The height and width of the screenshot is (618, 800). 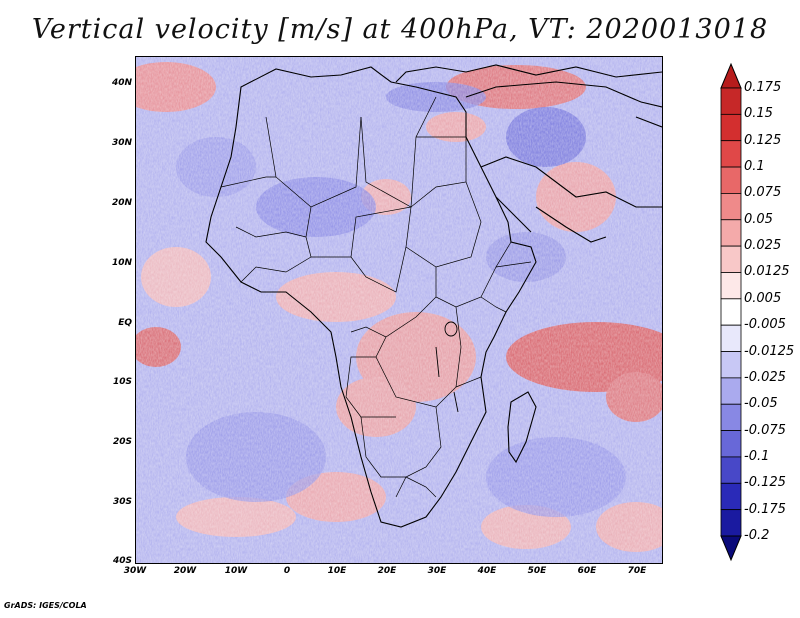 What do you see at coordinates (763, 140) in the screenshot?
I see `colorbar-label: 0.125` at bounding box center [763, 140].